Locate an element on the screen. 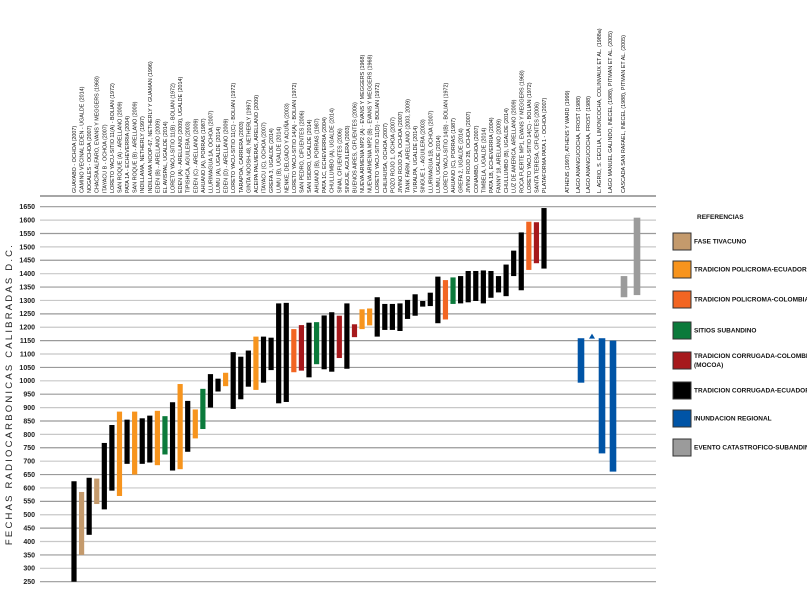 This screenshot has width=807, height=597. legend-label: SITIOS SUBANDINO is located at coordinates (725, 331).